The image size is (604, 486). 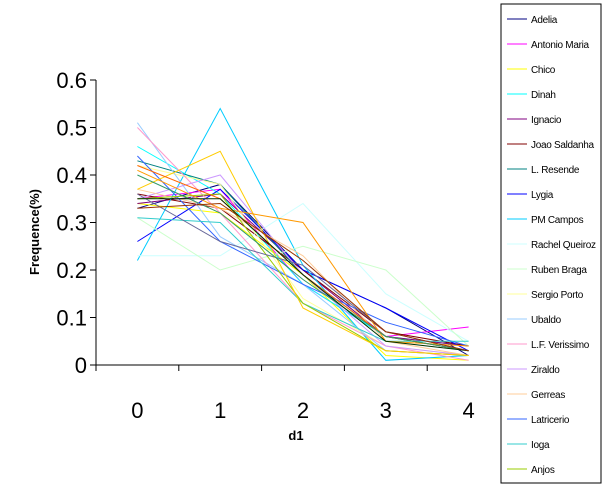 What do you see at coordinates (543, 470) in the screenshot?
I see `legend-label: Anjos` at bounding box center [543, 470].